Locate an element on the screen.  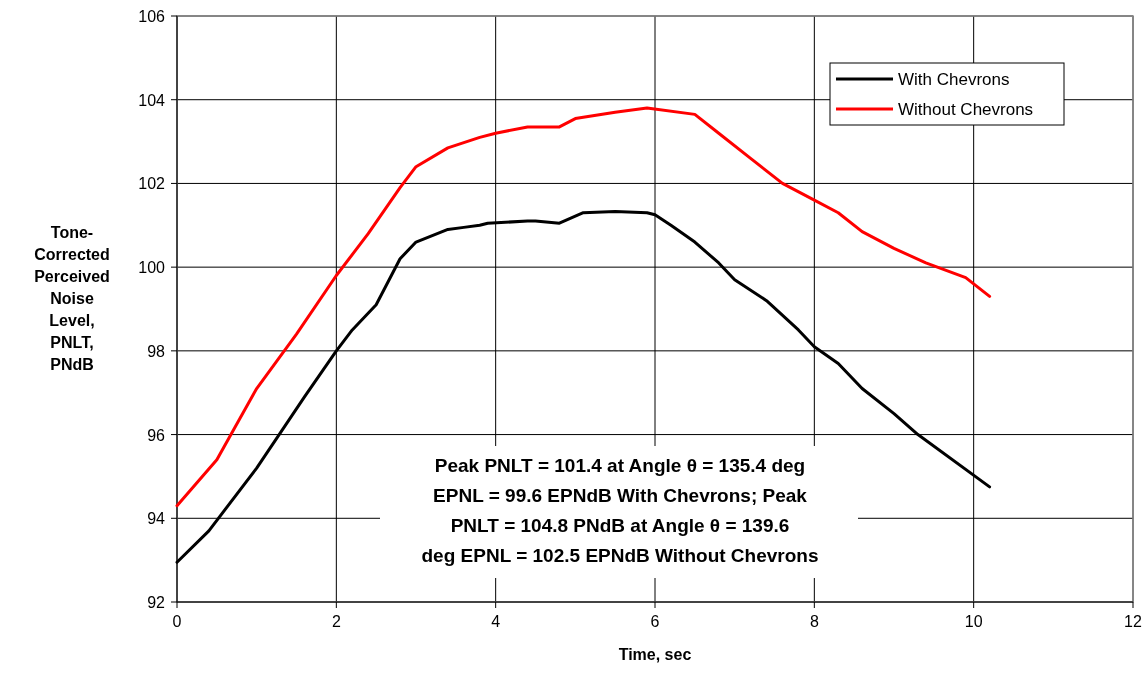
legend-label: Without Chevrons is located at coordinates (966, 109).